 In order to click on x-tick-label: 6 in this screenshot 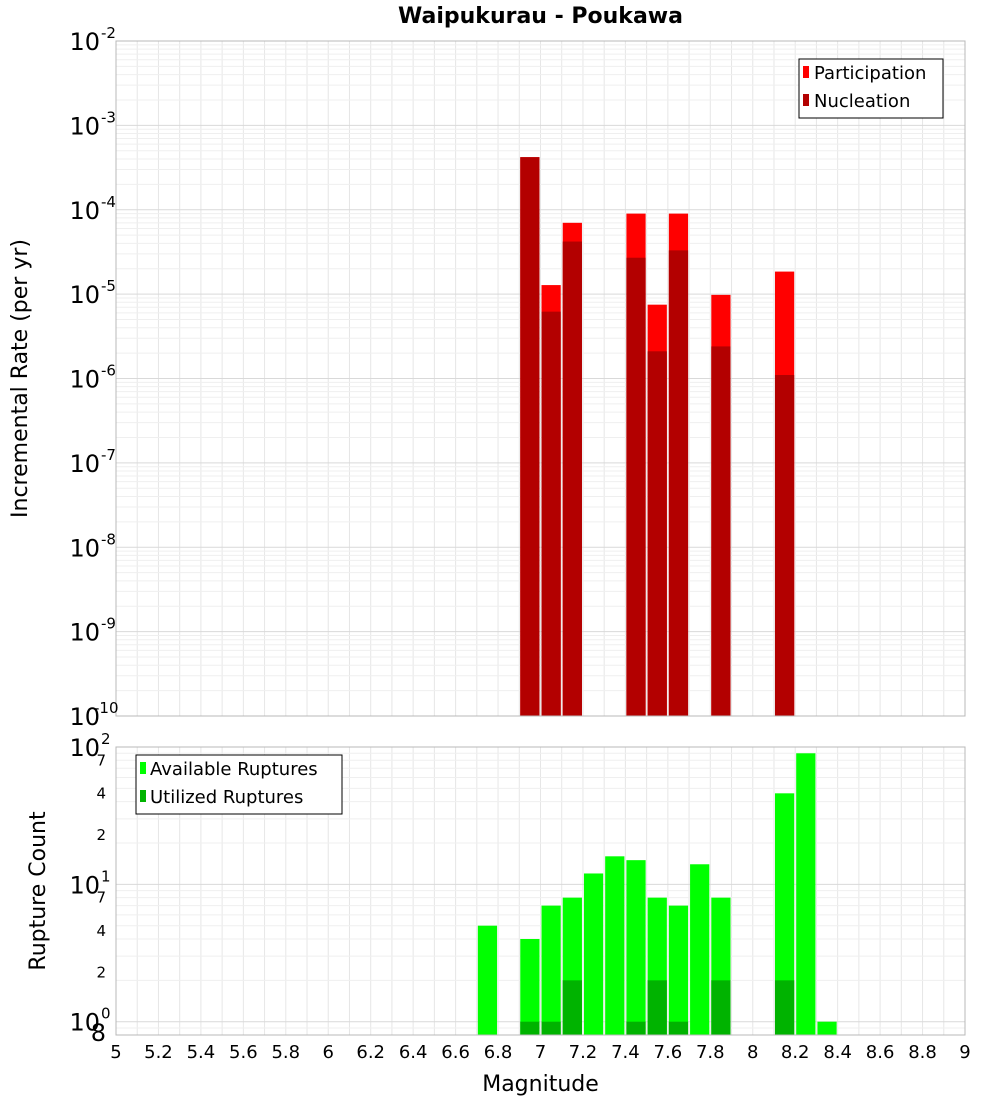, I will do `click(328, 1052)`.